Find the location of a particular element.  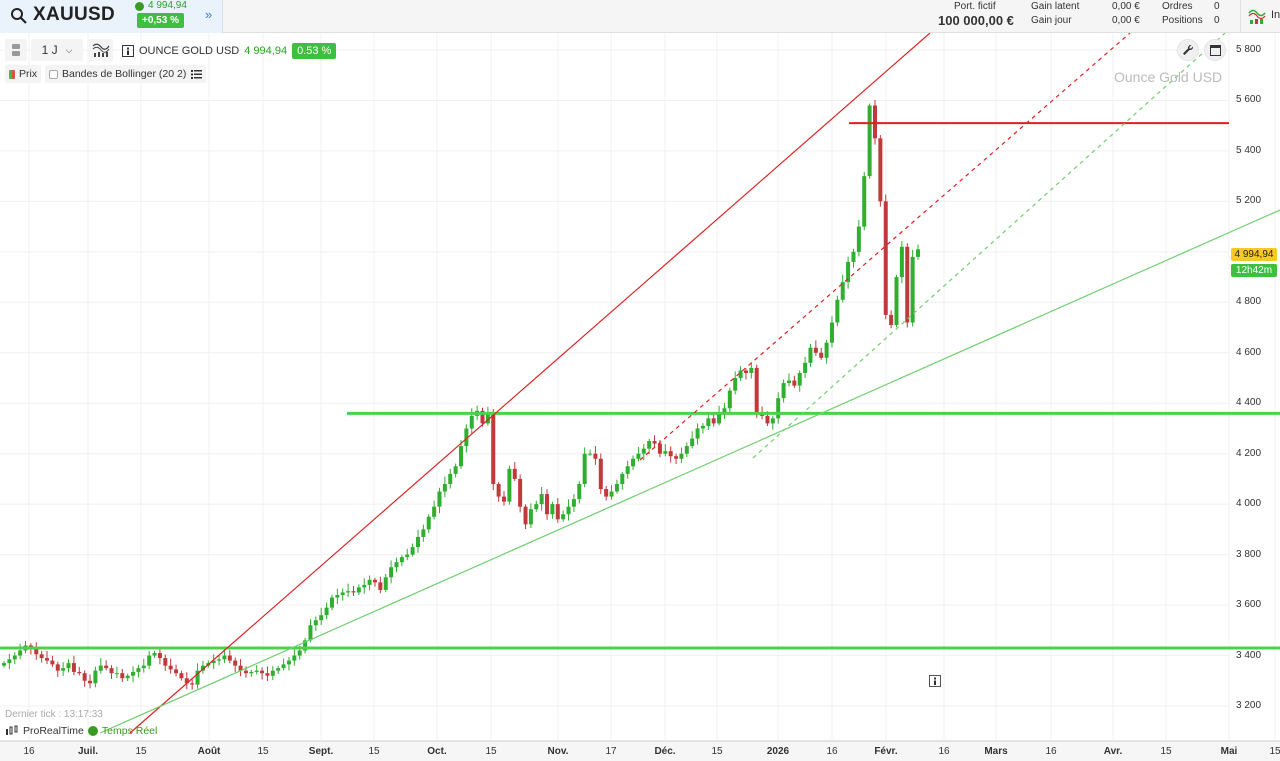

symbol-label: XAUUSD is located at coordinates (74, 14).